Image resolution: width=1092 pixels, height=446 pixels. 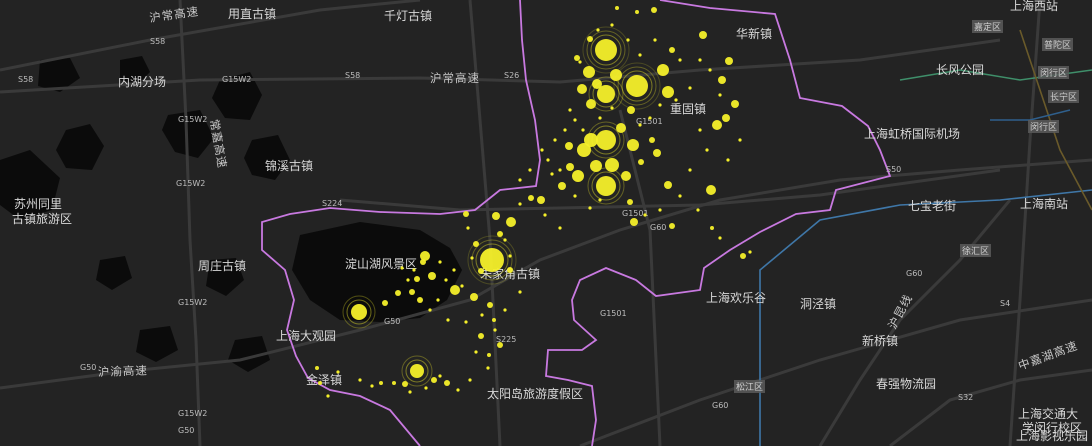 What do you see at coordinates (1034, 6) in the screenshot?
I see `place-label-shxizhan: 上海西站` at bounding box center [1034, 6].